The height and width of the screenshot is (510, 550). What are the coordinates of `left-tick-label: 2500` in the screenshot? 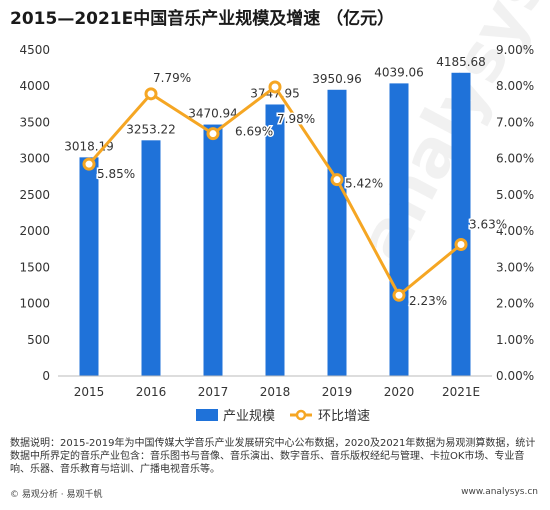 It's located at (34, 195).